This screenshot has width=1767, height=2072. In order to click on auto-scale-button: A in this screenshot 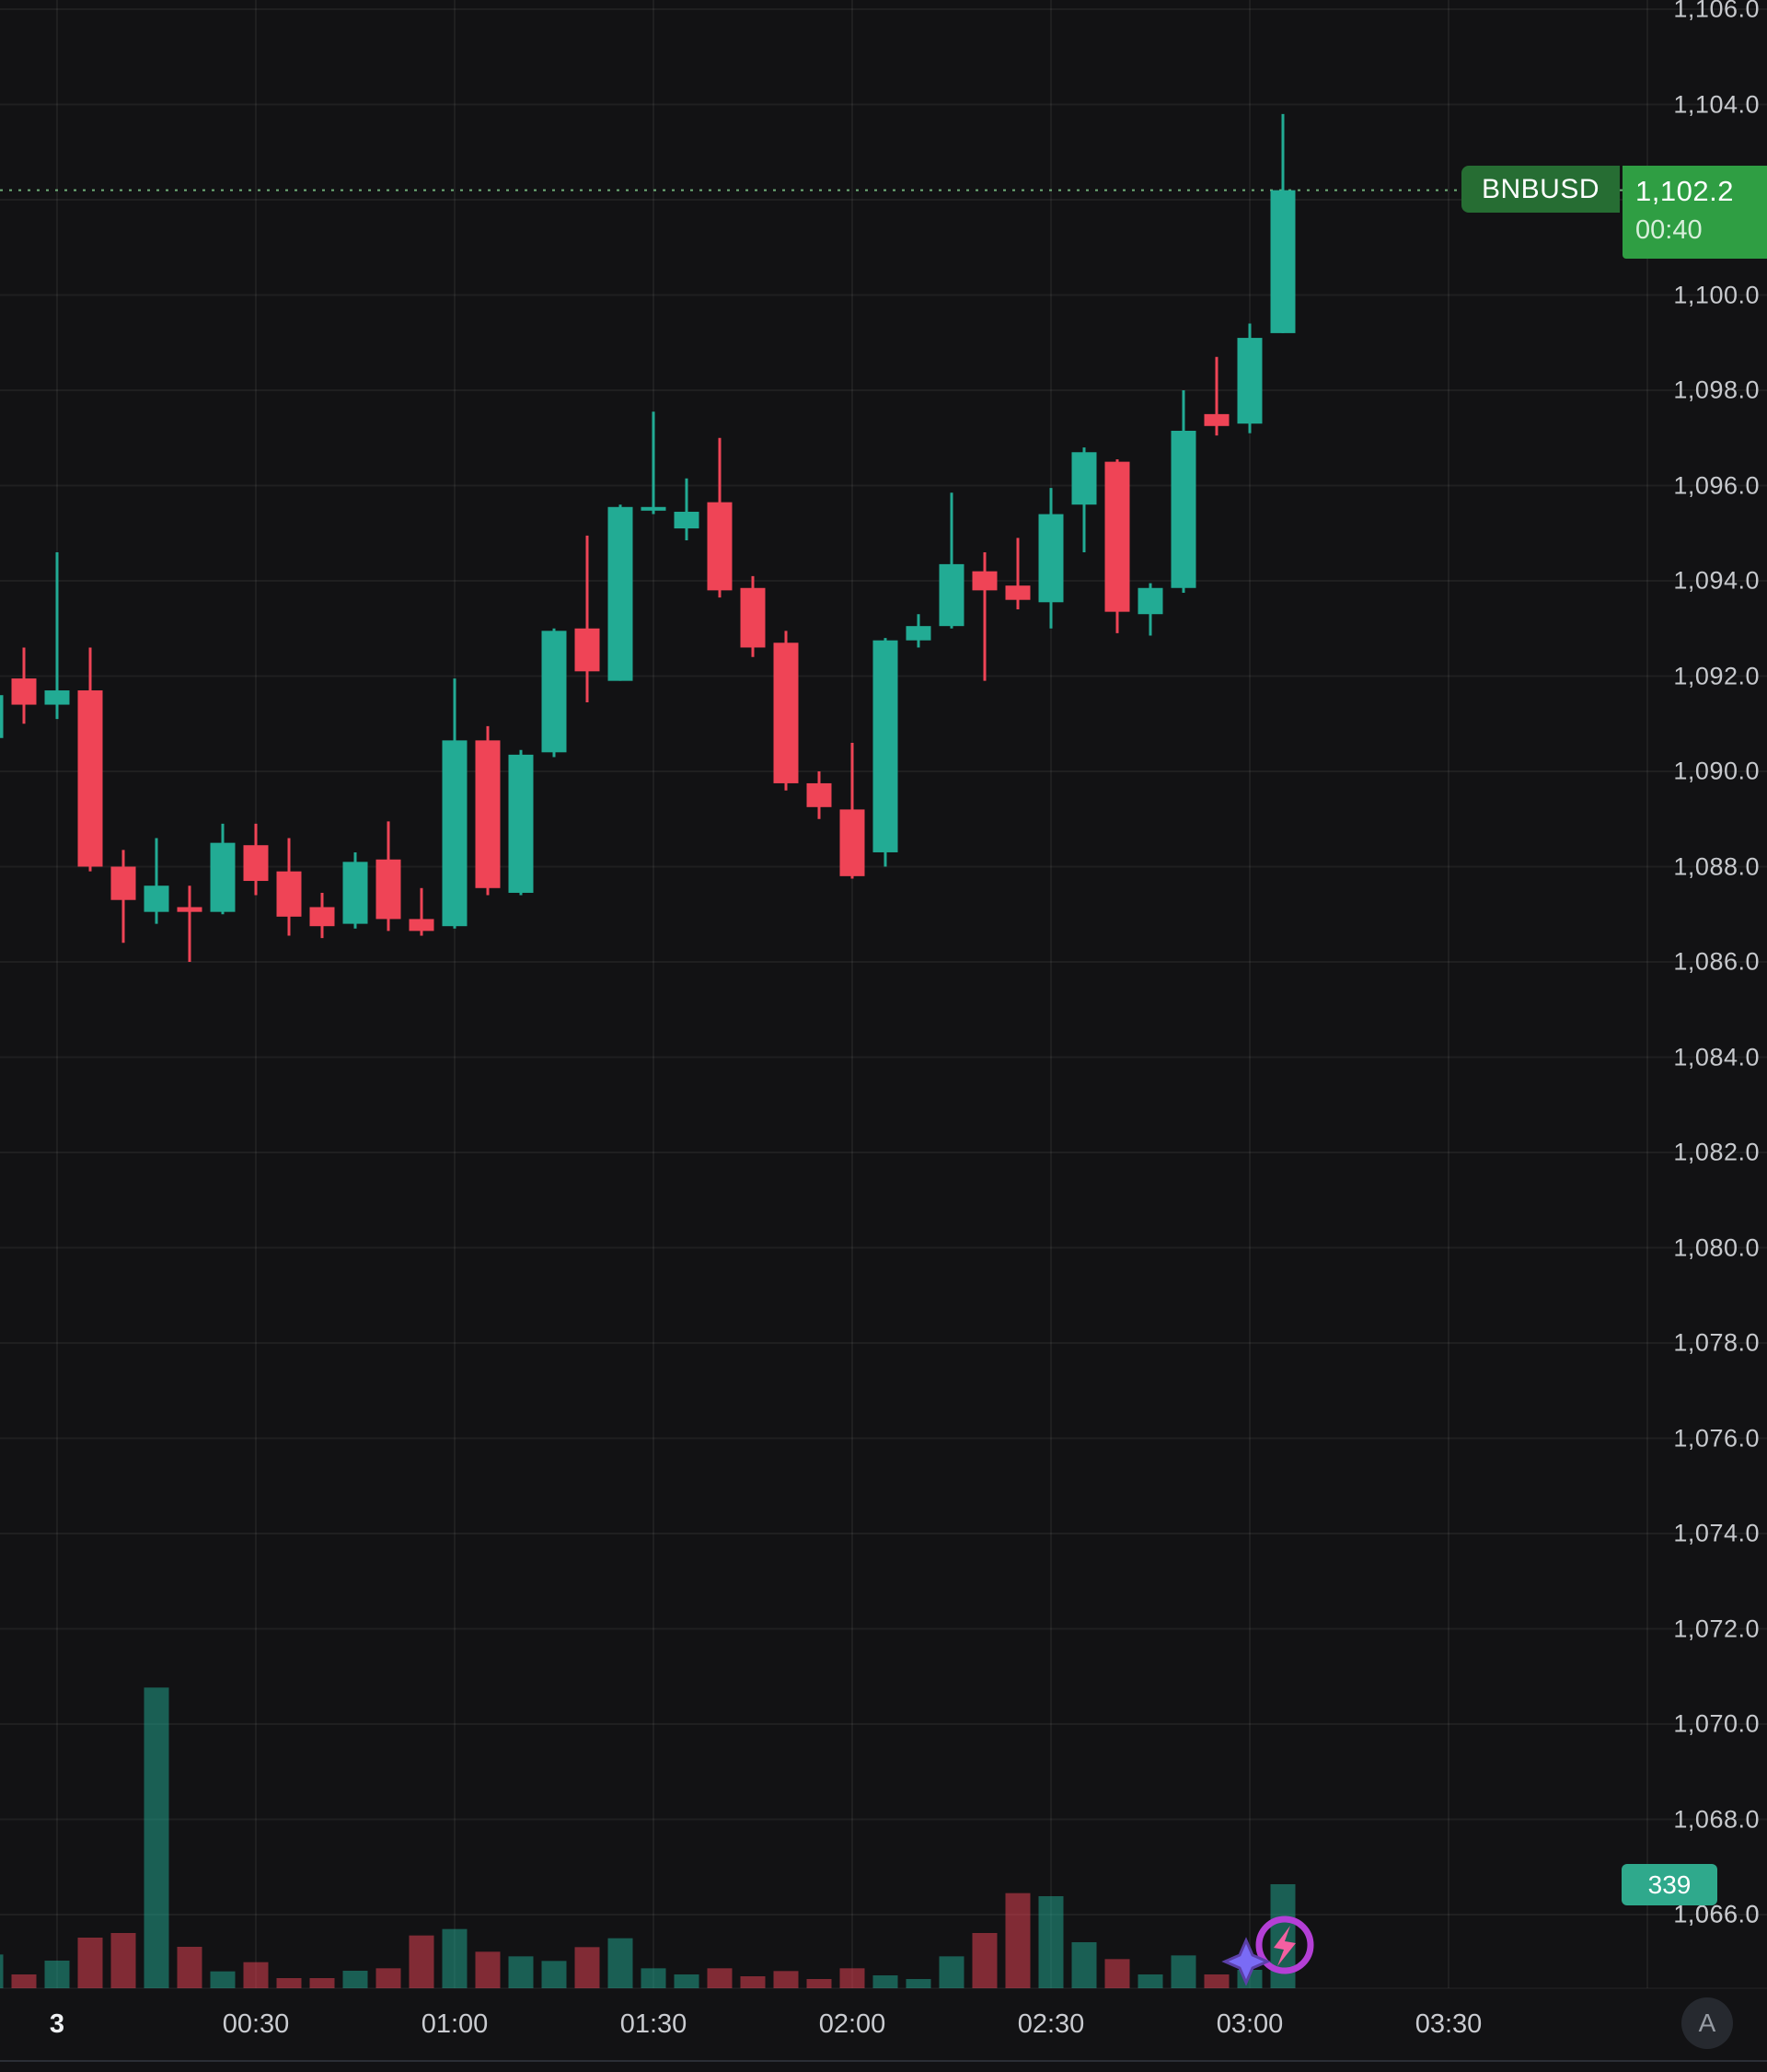, I will do `click(1707, 2023)`.